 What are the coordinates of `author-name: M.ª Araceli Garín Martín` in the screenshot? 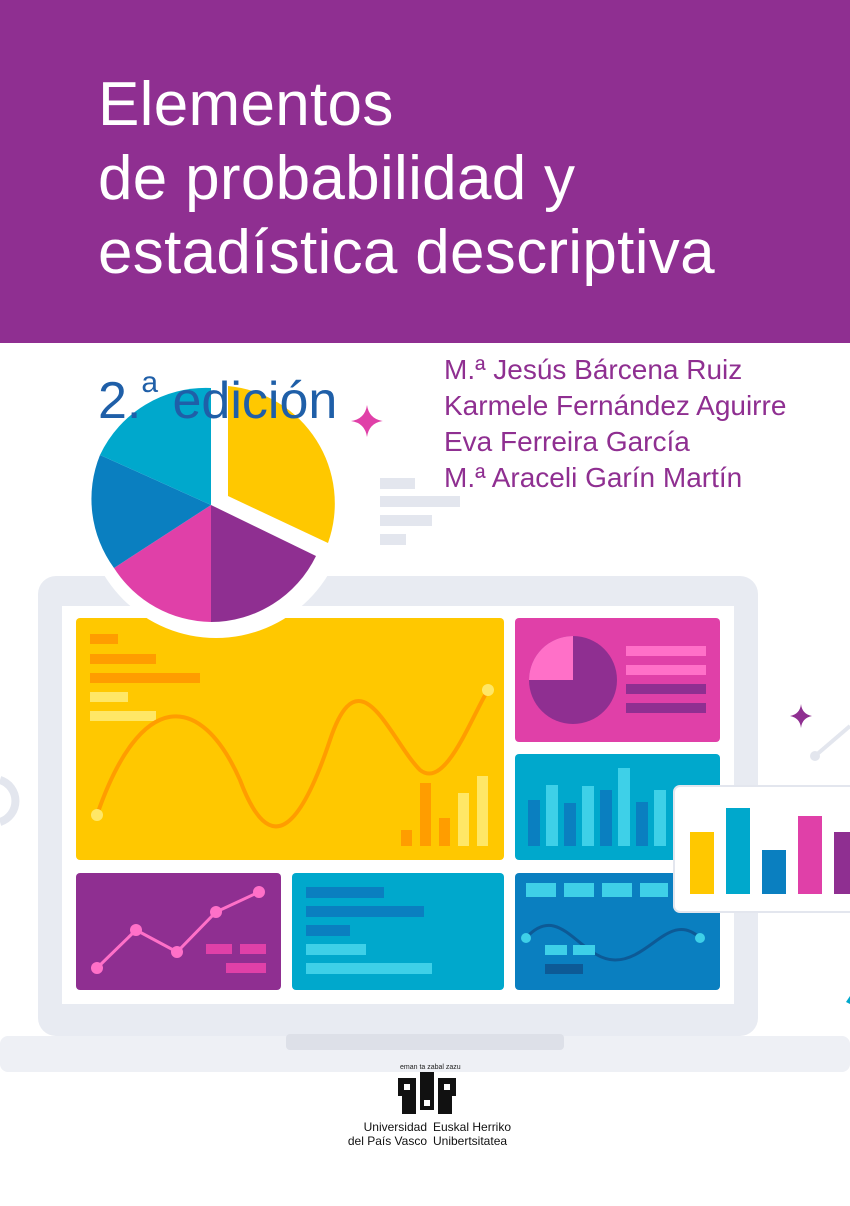 It's located at (593, 477).